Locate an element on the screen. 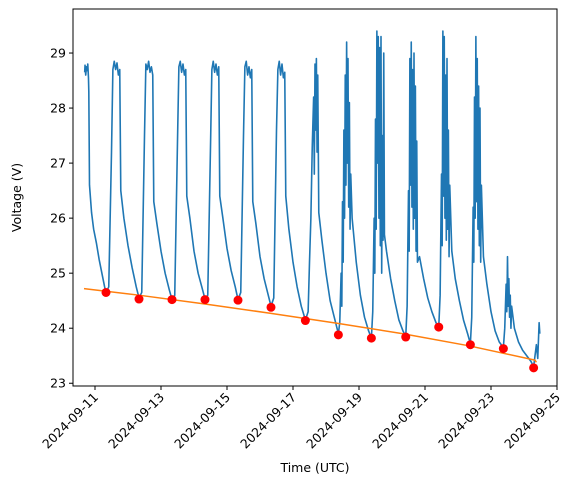 Image resolution: width=562 pixels, height=485 pixels. trend-series-line is located at coordinates (310, 325).